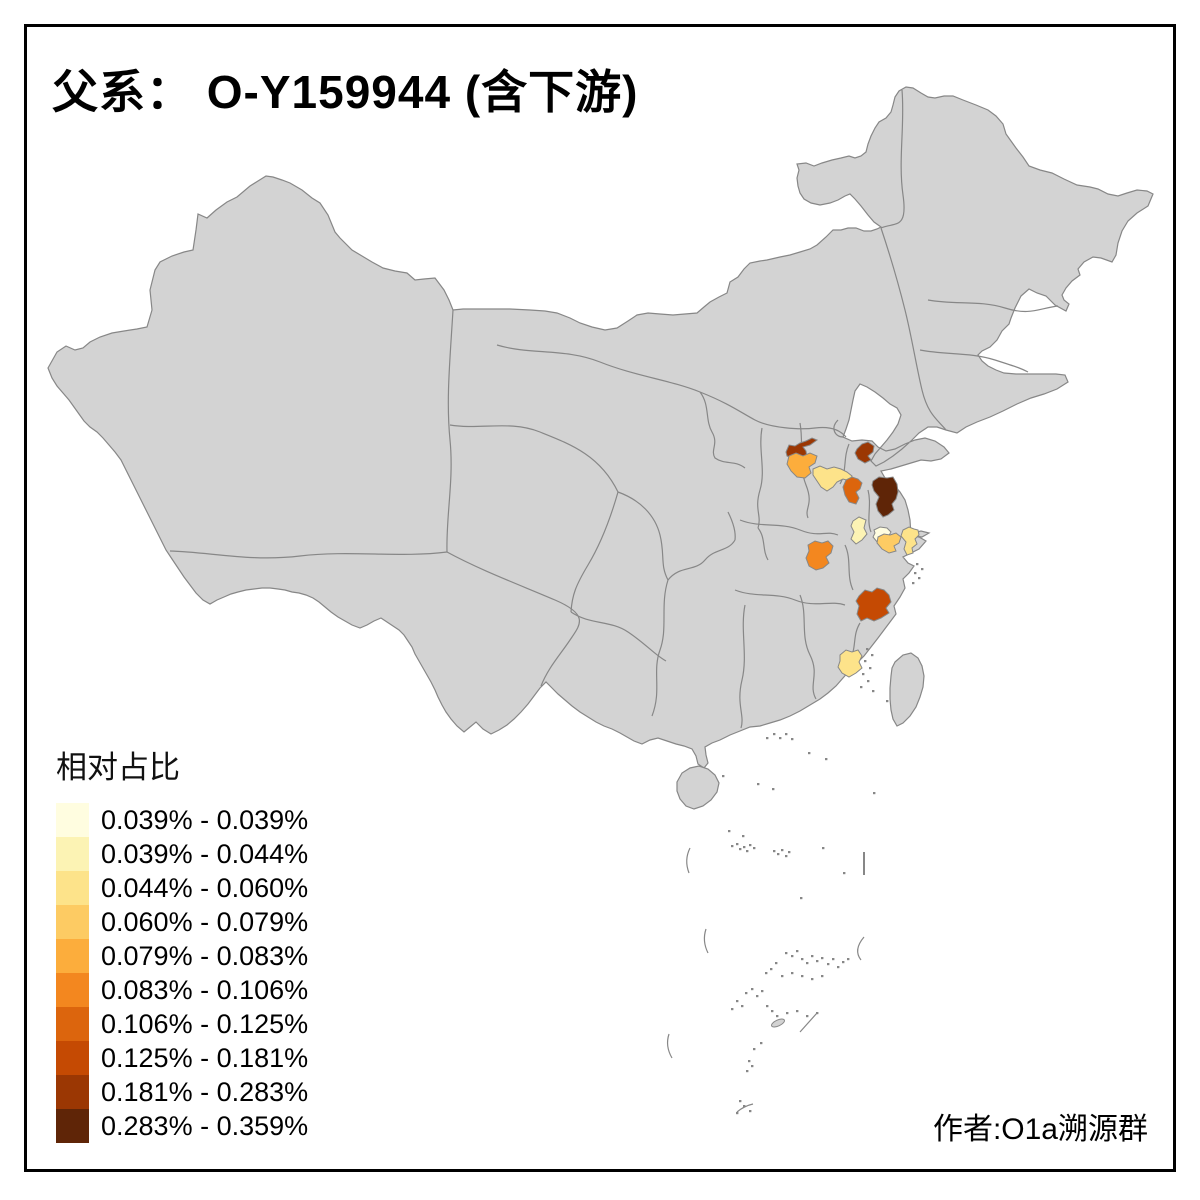 The height and width of the screenshot is (1200, 1200). Describe the element at coordinates (205, 989) in the screenshot. I see `legend-label: 0.083% - 0.106%` at that location.